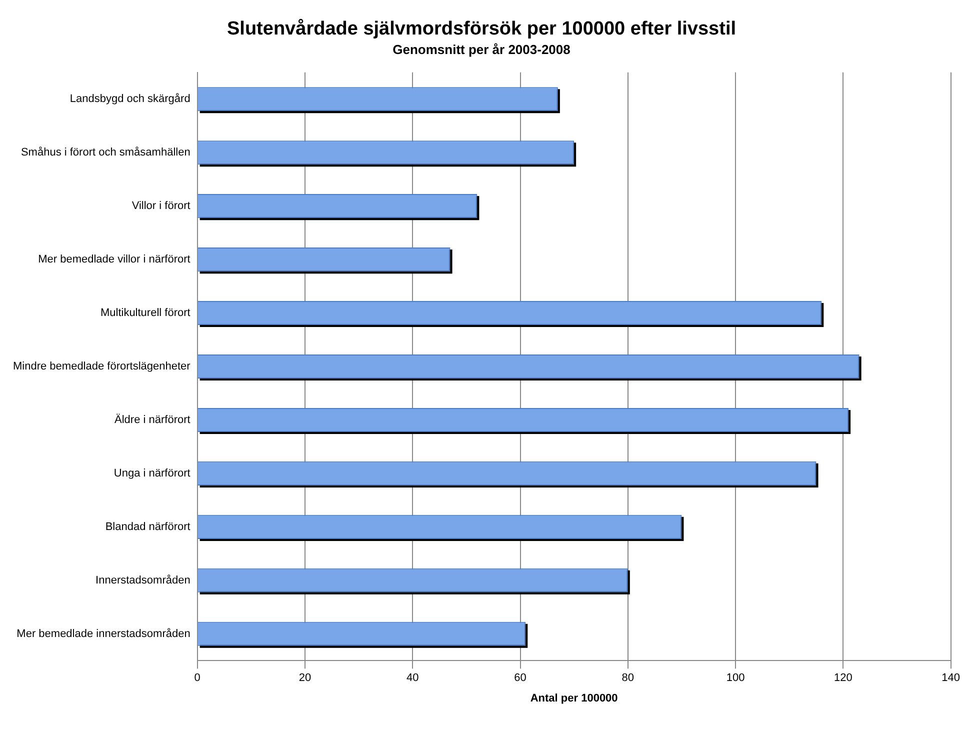  What do you see at coordinates (152, 419) in the screenshot?
I see `y-tick-label: Äldre i närförort` at bounding box center [152, 419].